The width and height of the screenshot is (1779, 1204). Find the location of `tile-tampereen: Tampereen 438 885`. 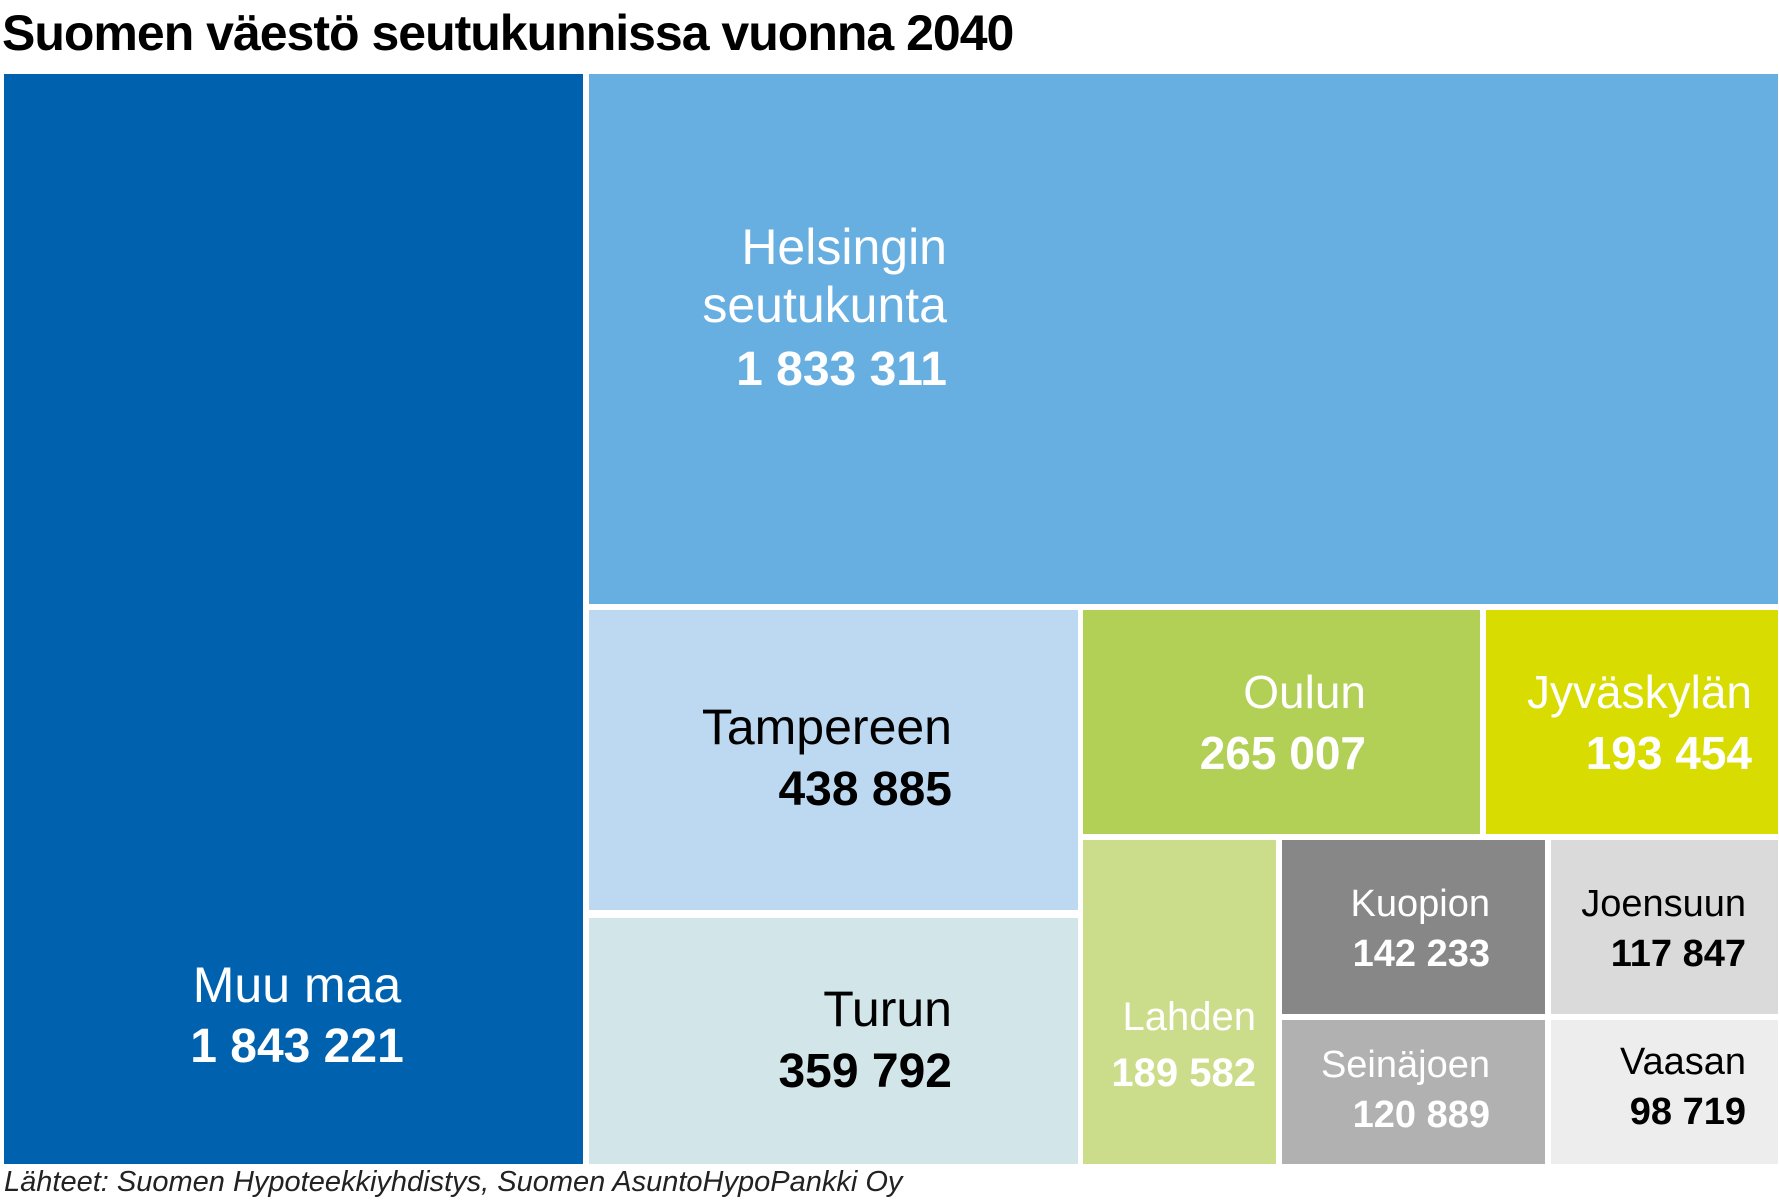

tile-tampereen: Tampereen 438 885 is located at coordinates (833, 760).